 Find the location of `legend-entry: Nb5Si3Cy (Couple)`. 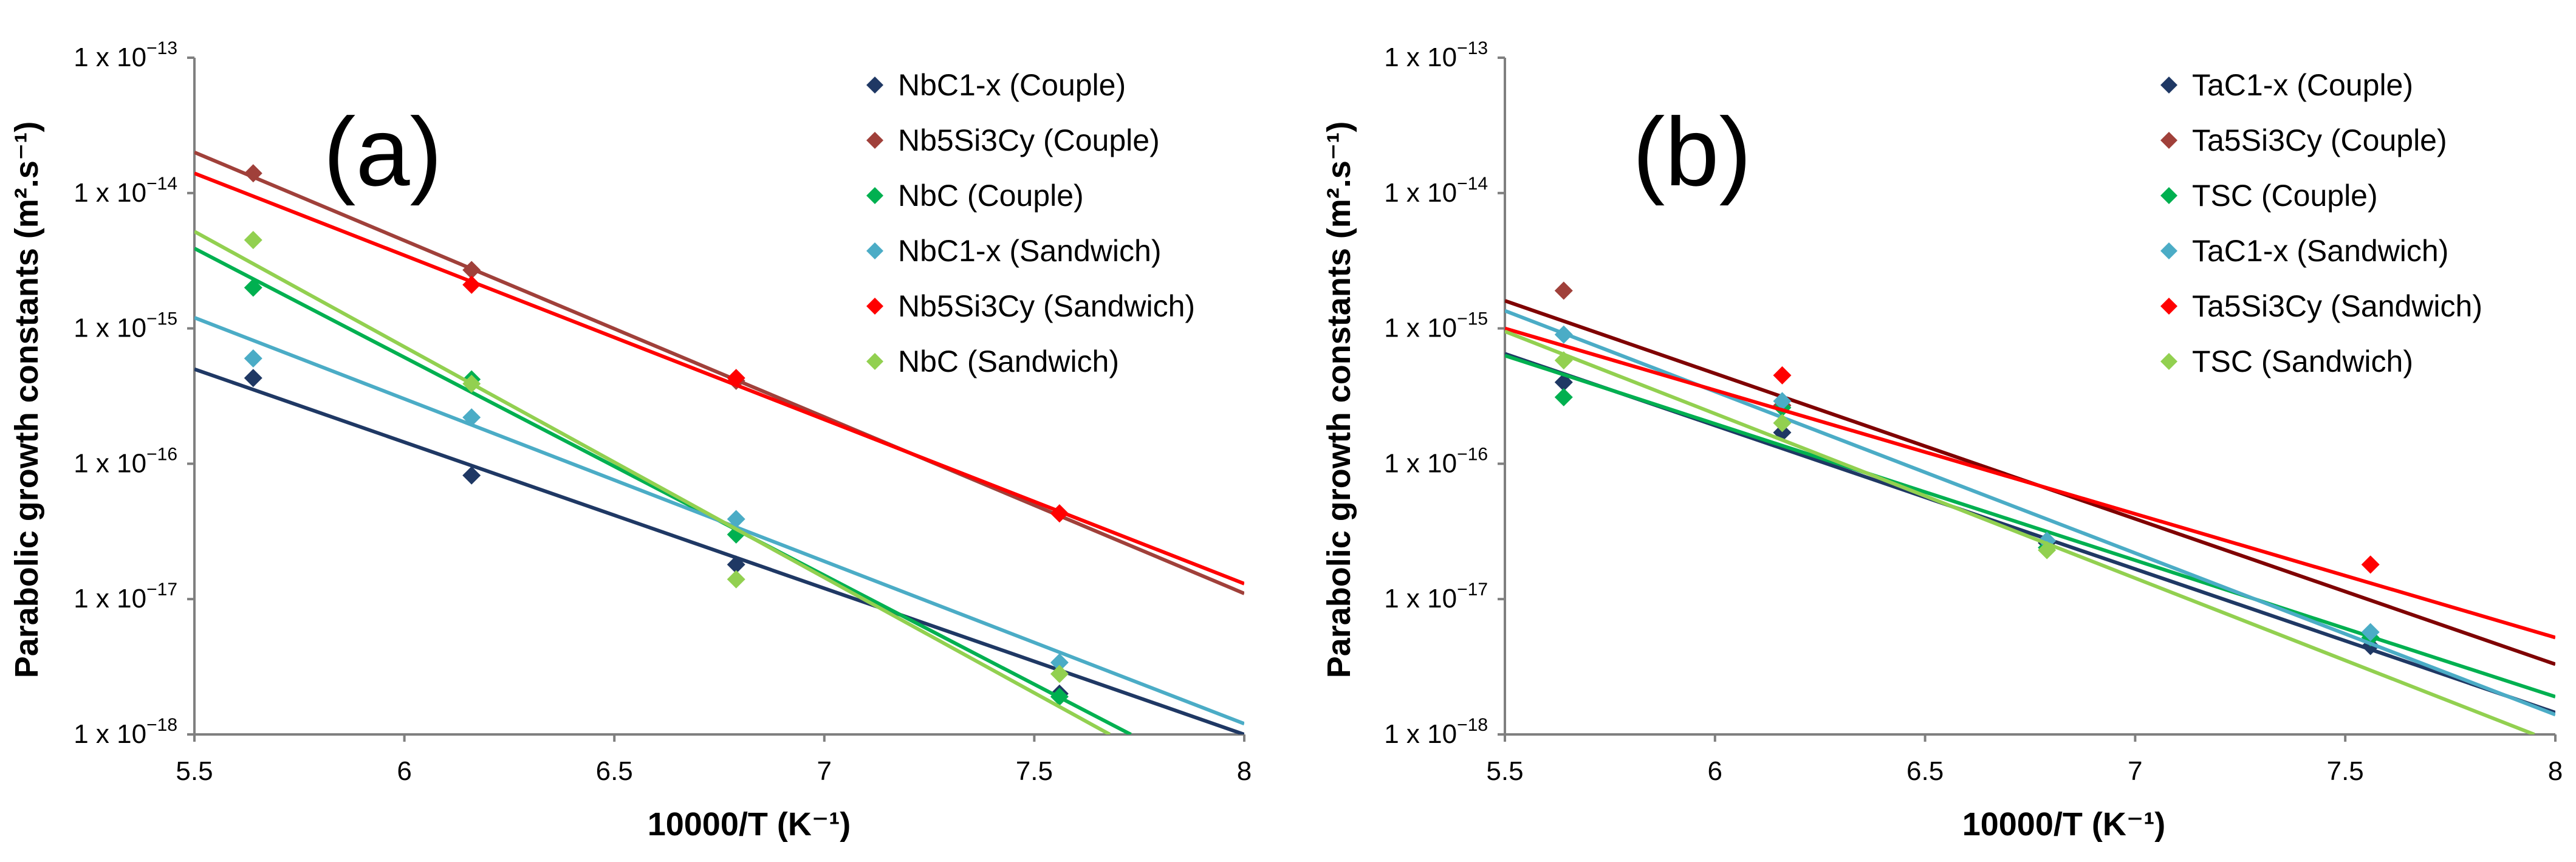

legend-entry: Nb5Si3Cy (Couple) is located at coordinates (1013, 140).